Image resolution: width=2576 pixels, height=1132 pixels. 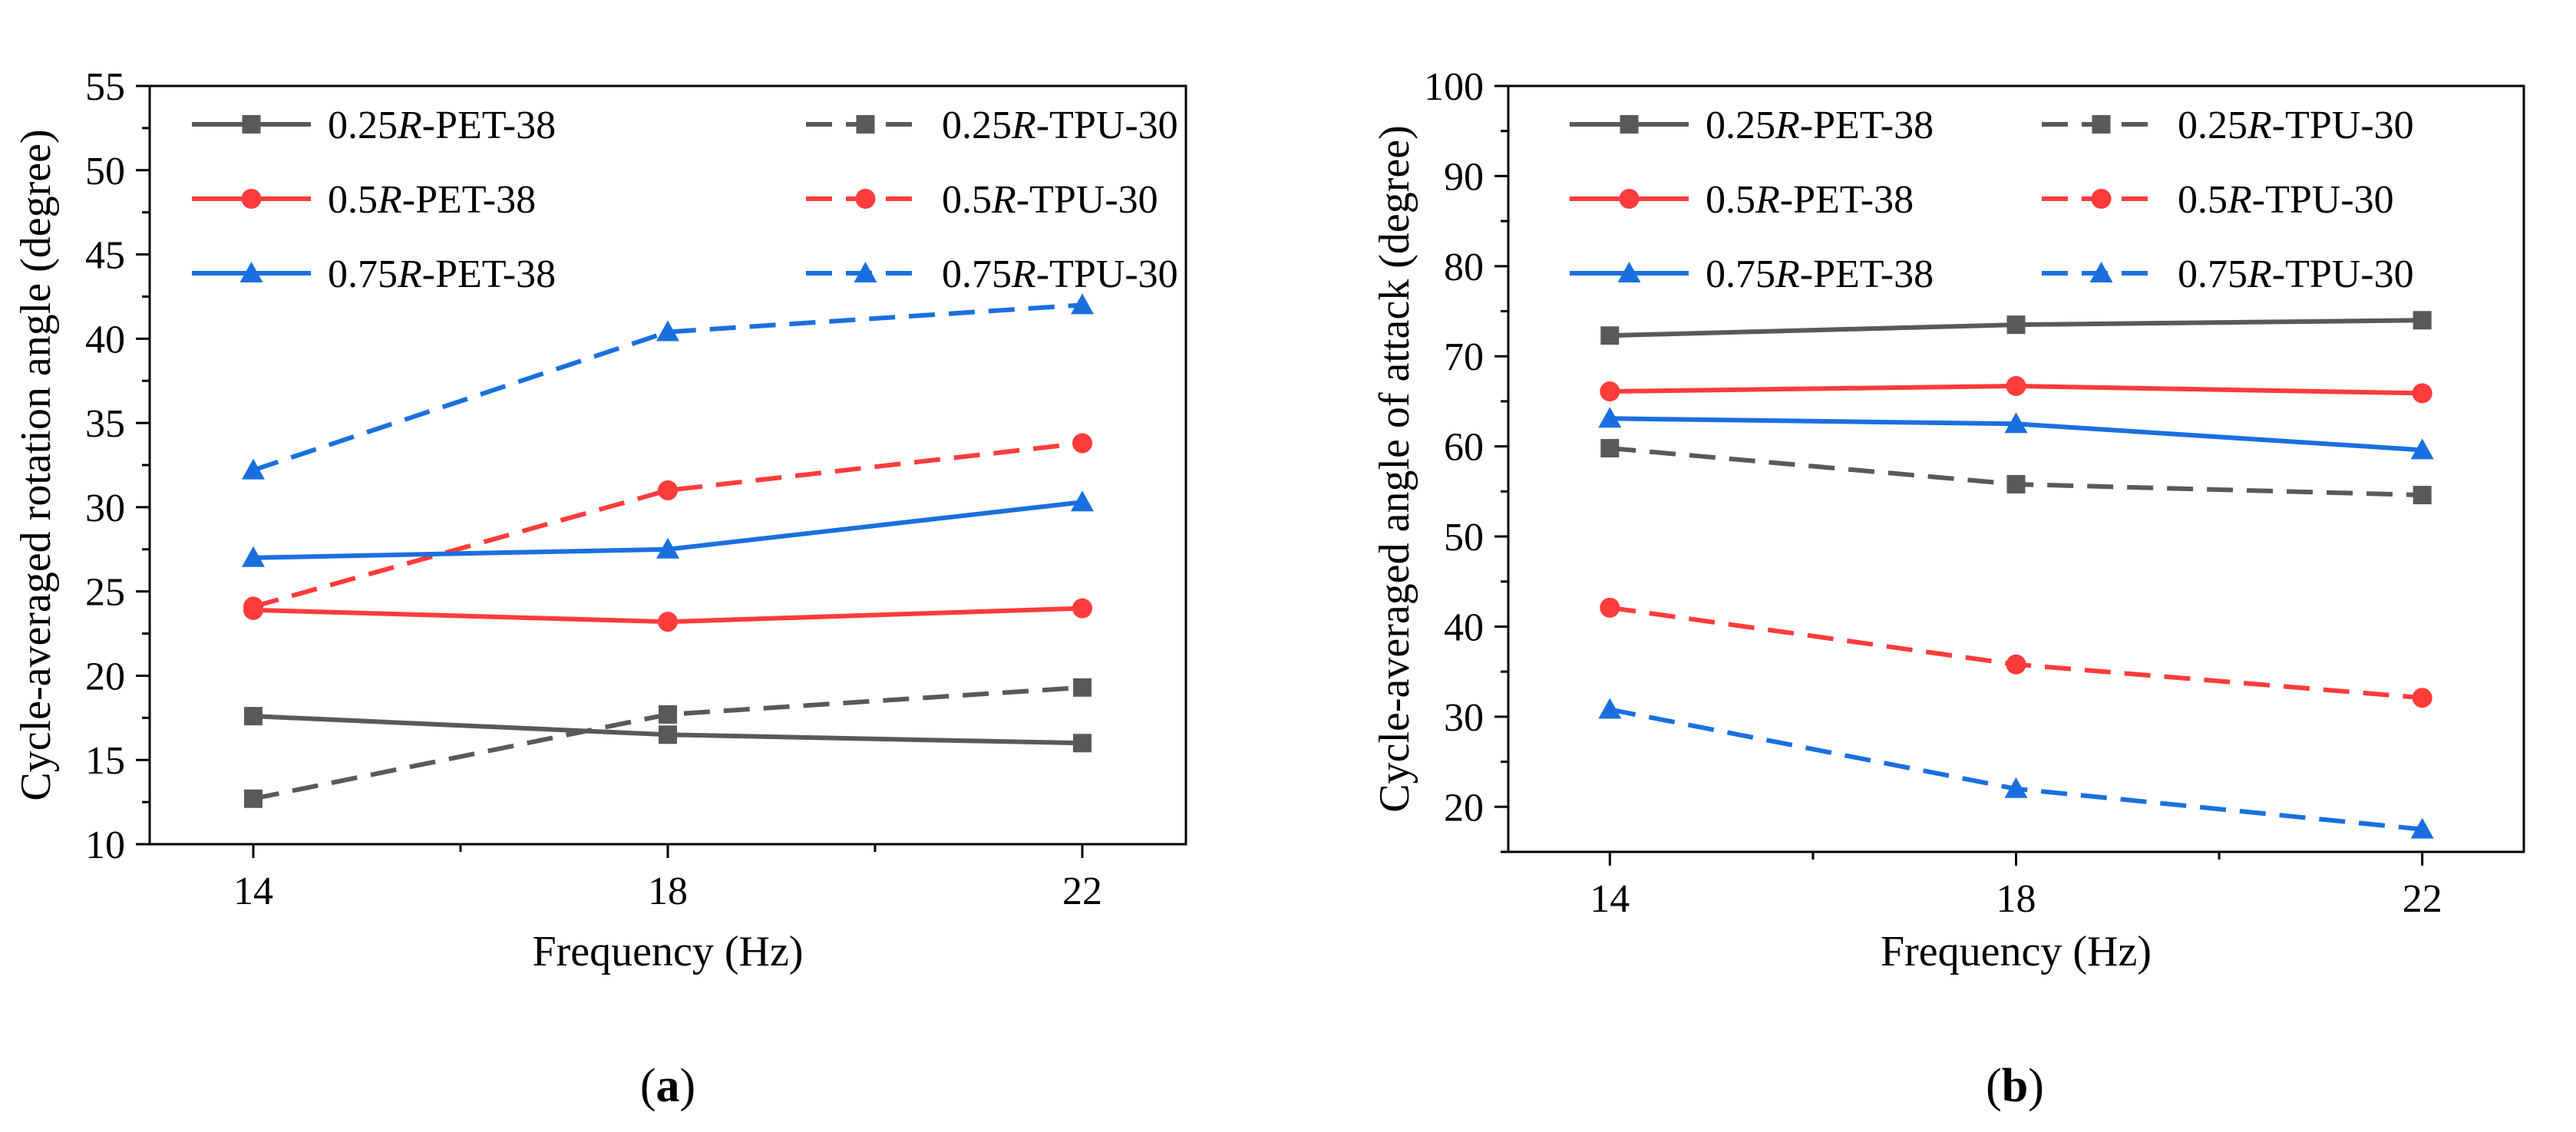 What do you see at coordinates (105, 339) in the screenshot?
I see `y-tick-label: 40` at bounding box center [105, 339].